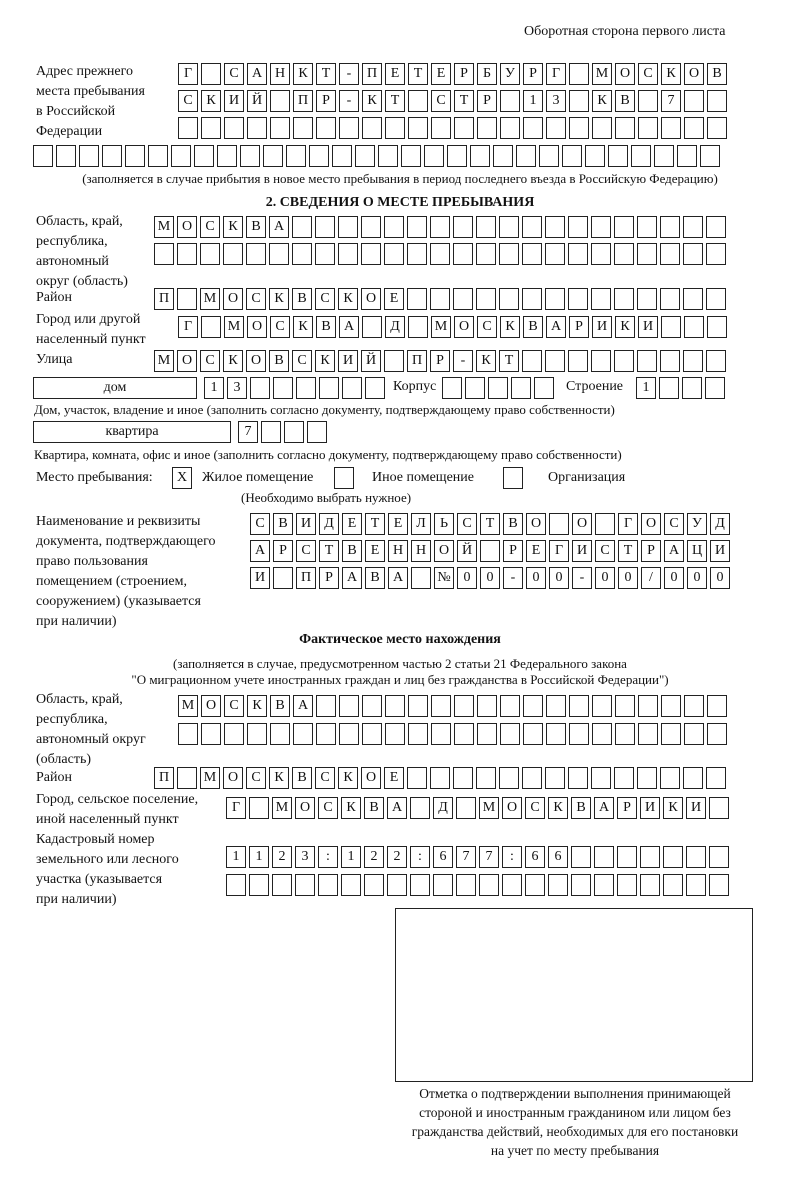 This screenshot has width=800, height=1180. Describe the element at coordinates (487, 101) in the screenshot. I see `letter-cell: Р` at that location.